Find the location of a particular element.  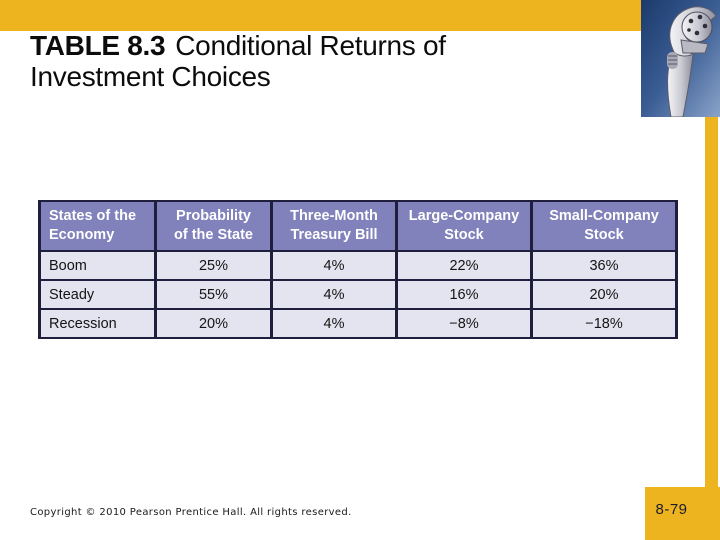

cell-small-company: 36% is located at coordinates (604, 265).